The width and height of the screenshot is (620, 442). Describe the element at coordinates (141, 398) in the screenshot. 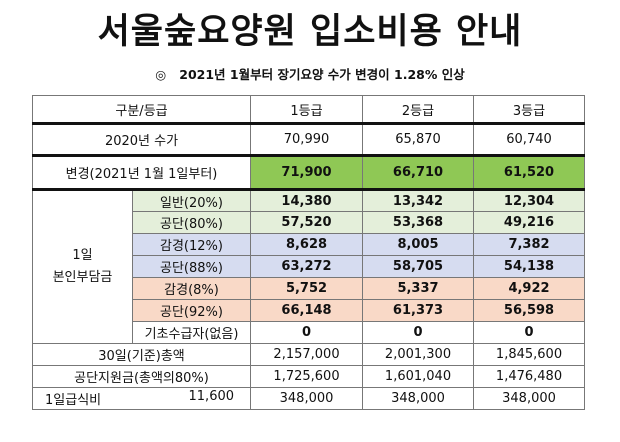

I see `meal-label-cell: 1일급식비 11,600` at that location.